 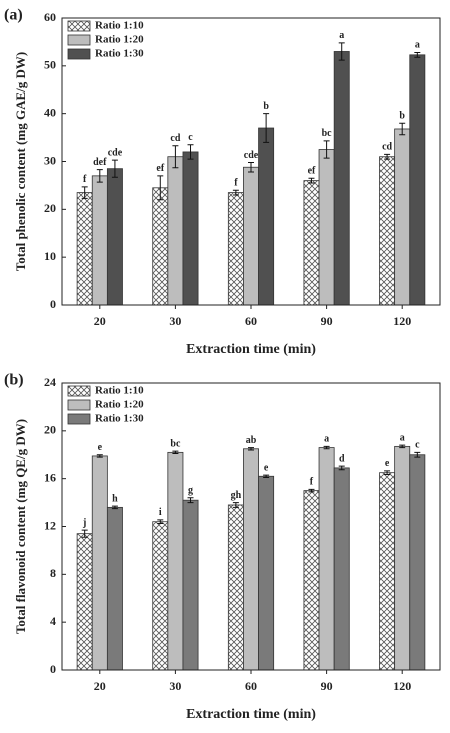 What do you see at coordinates (327, 321) in the screenshot?
I see `x-tick-label: 90` at bounding box center [327, 321].